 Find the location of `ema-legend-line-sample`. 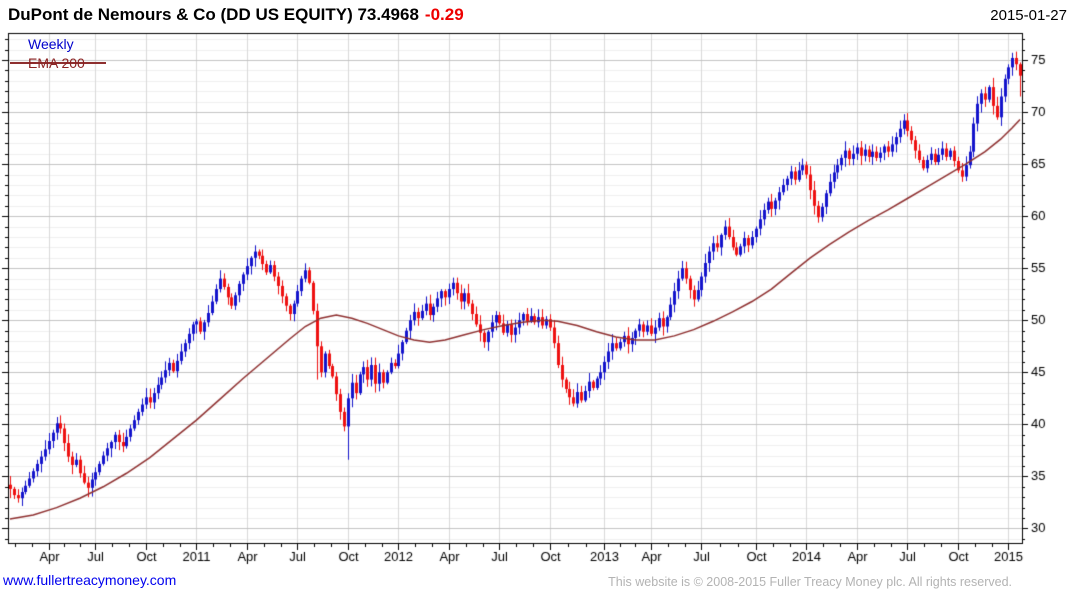

ema-legend-line-sample is located at coordinates (58, 63).